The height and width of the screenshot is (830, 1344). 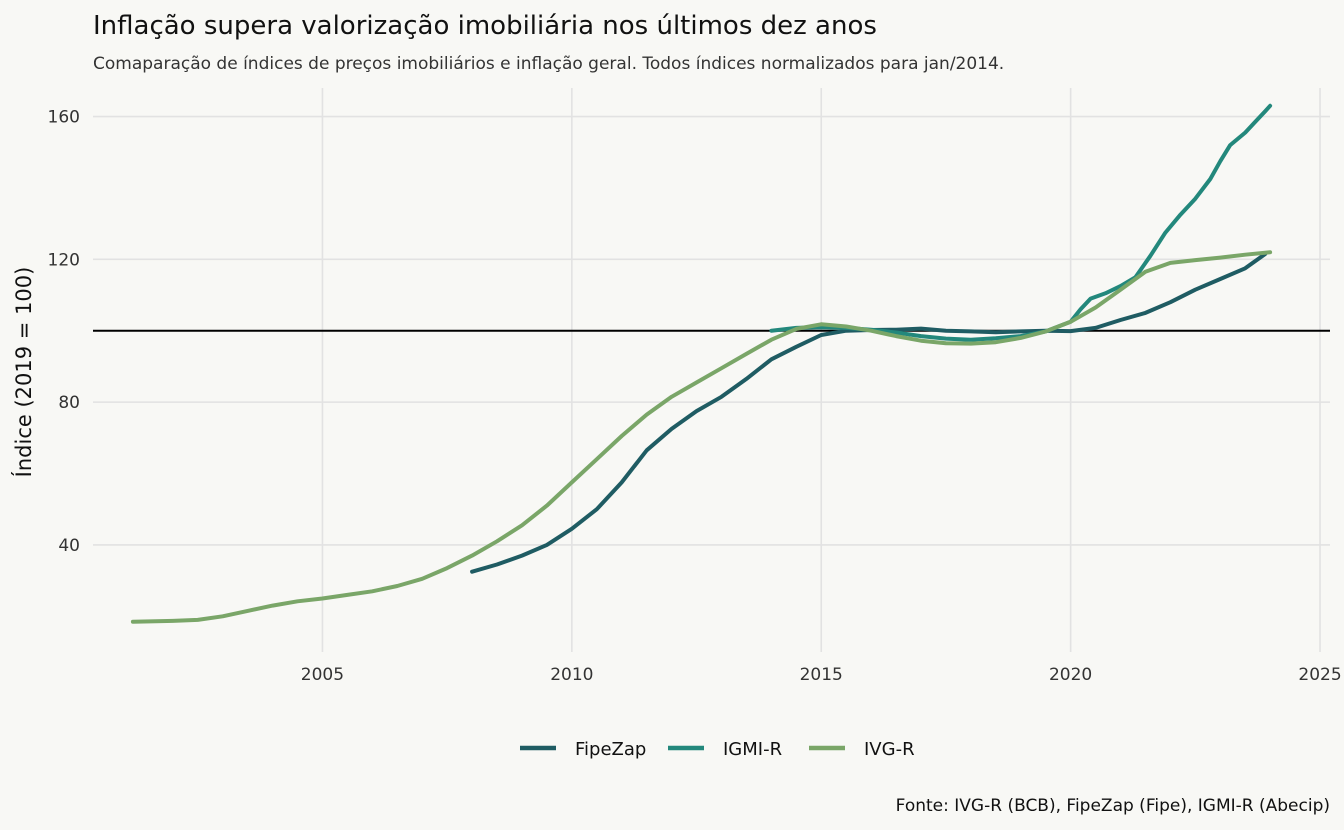 What do you see at coordinates (69, 403) in the screenshot?
I see `y-tick-label: 80` at bounding box center [69, 403].